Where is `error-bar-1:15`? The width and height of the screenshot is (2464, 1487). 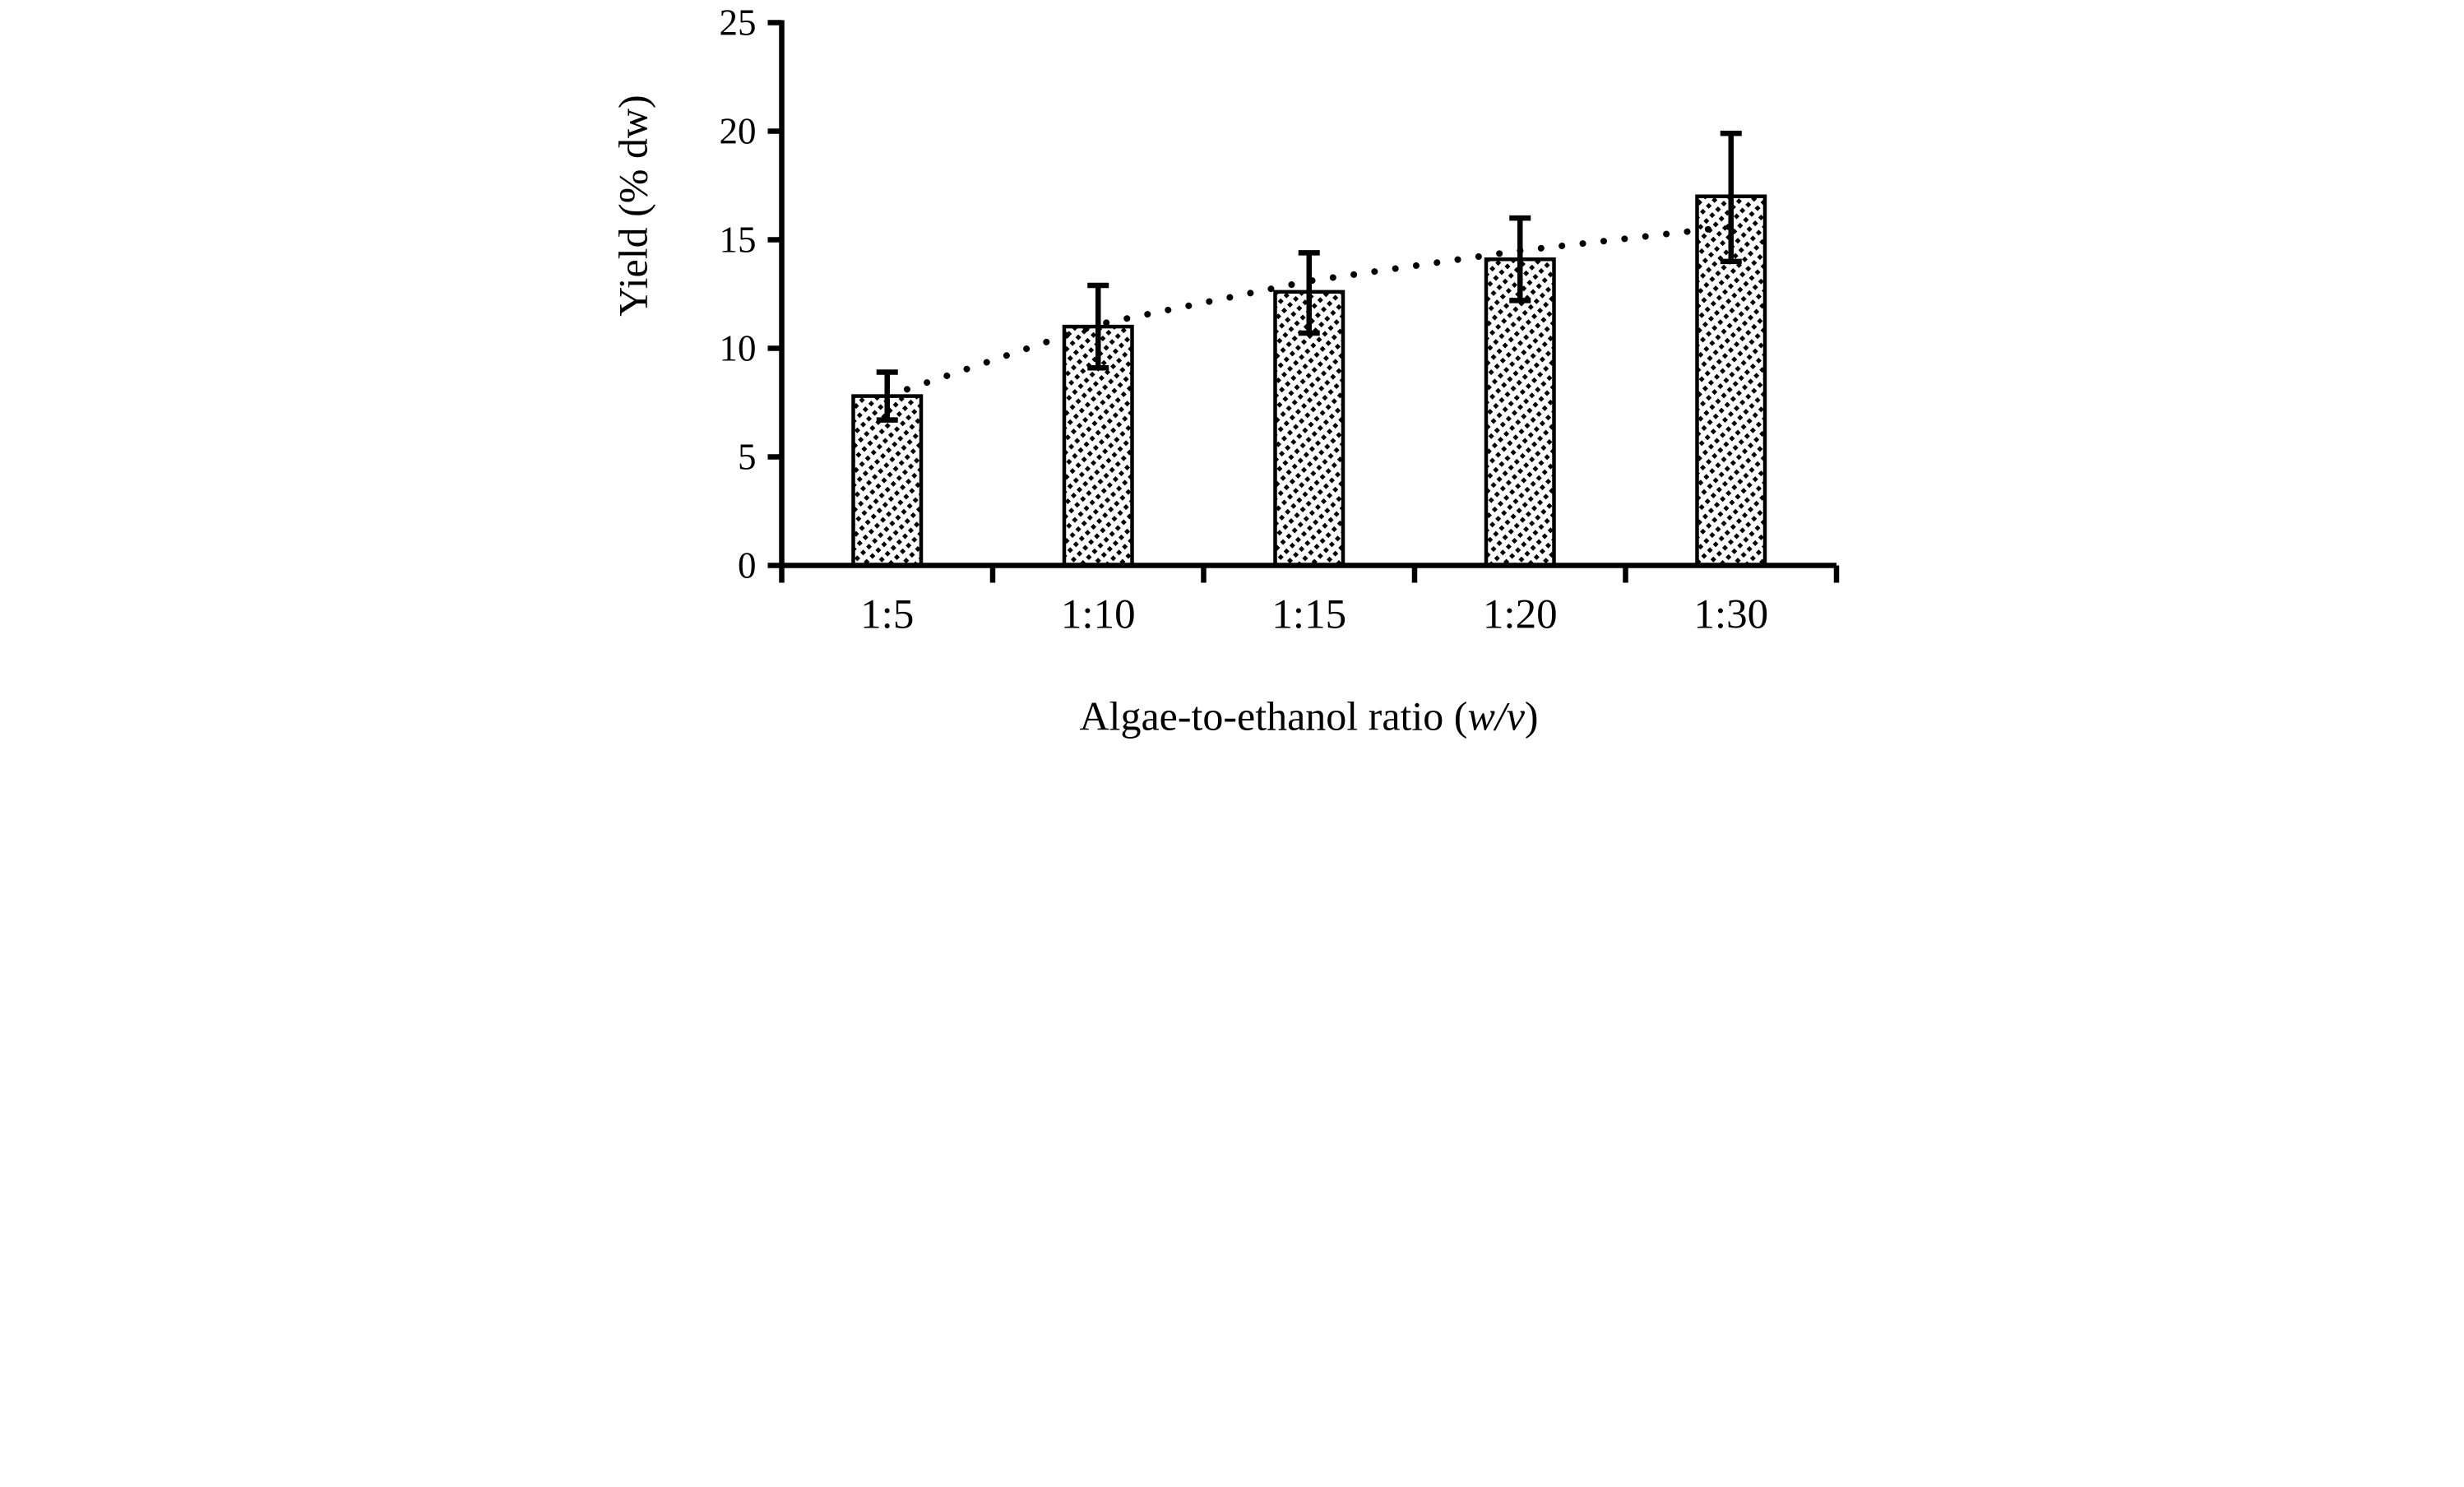
error-bar-1:15 is located at coordinates (1309, 293).